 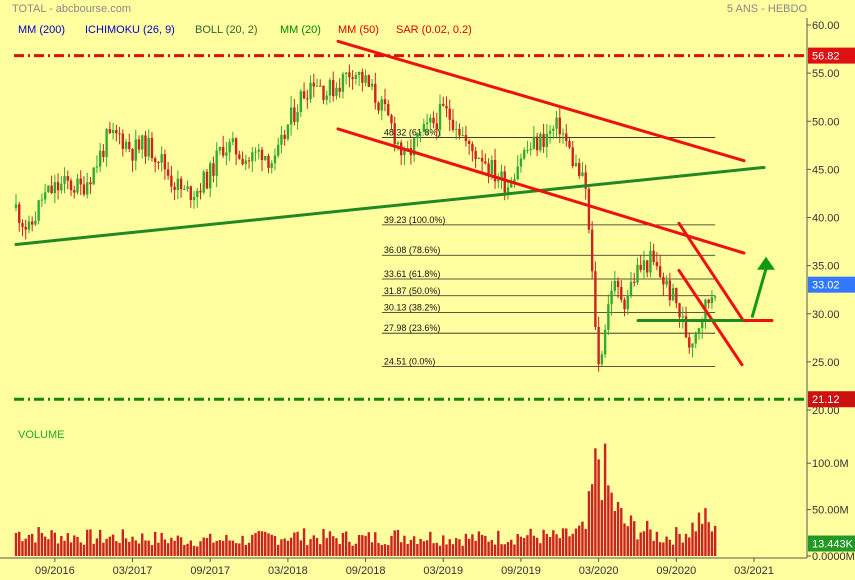 I want to click on indicator-ichimoku: ICHIMOKU (26, 9), so click(x=130, y=30).